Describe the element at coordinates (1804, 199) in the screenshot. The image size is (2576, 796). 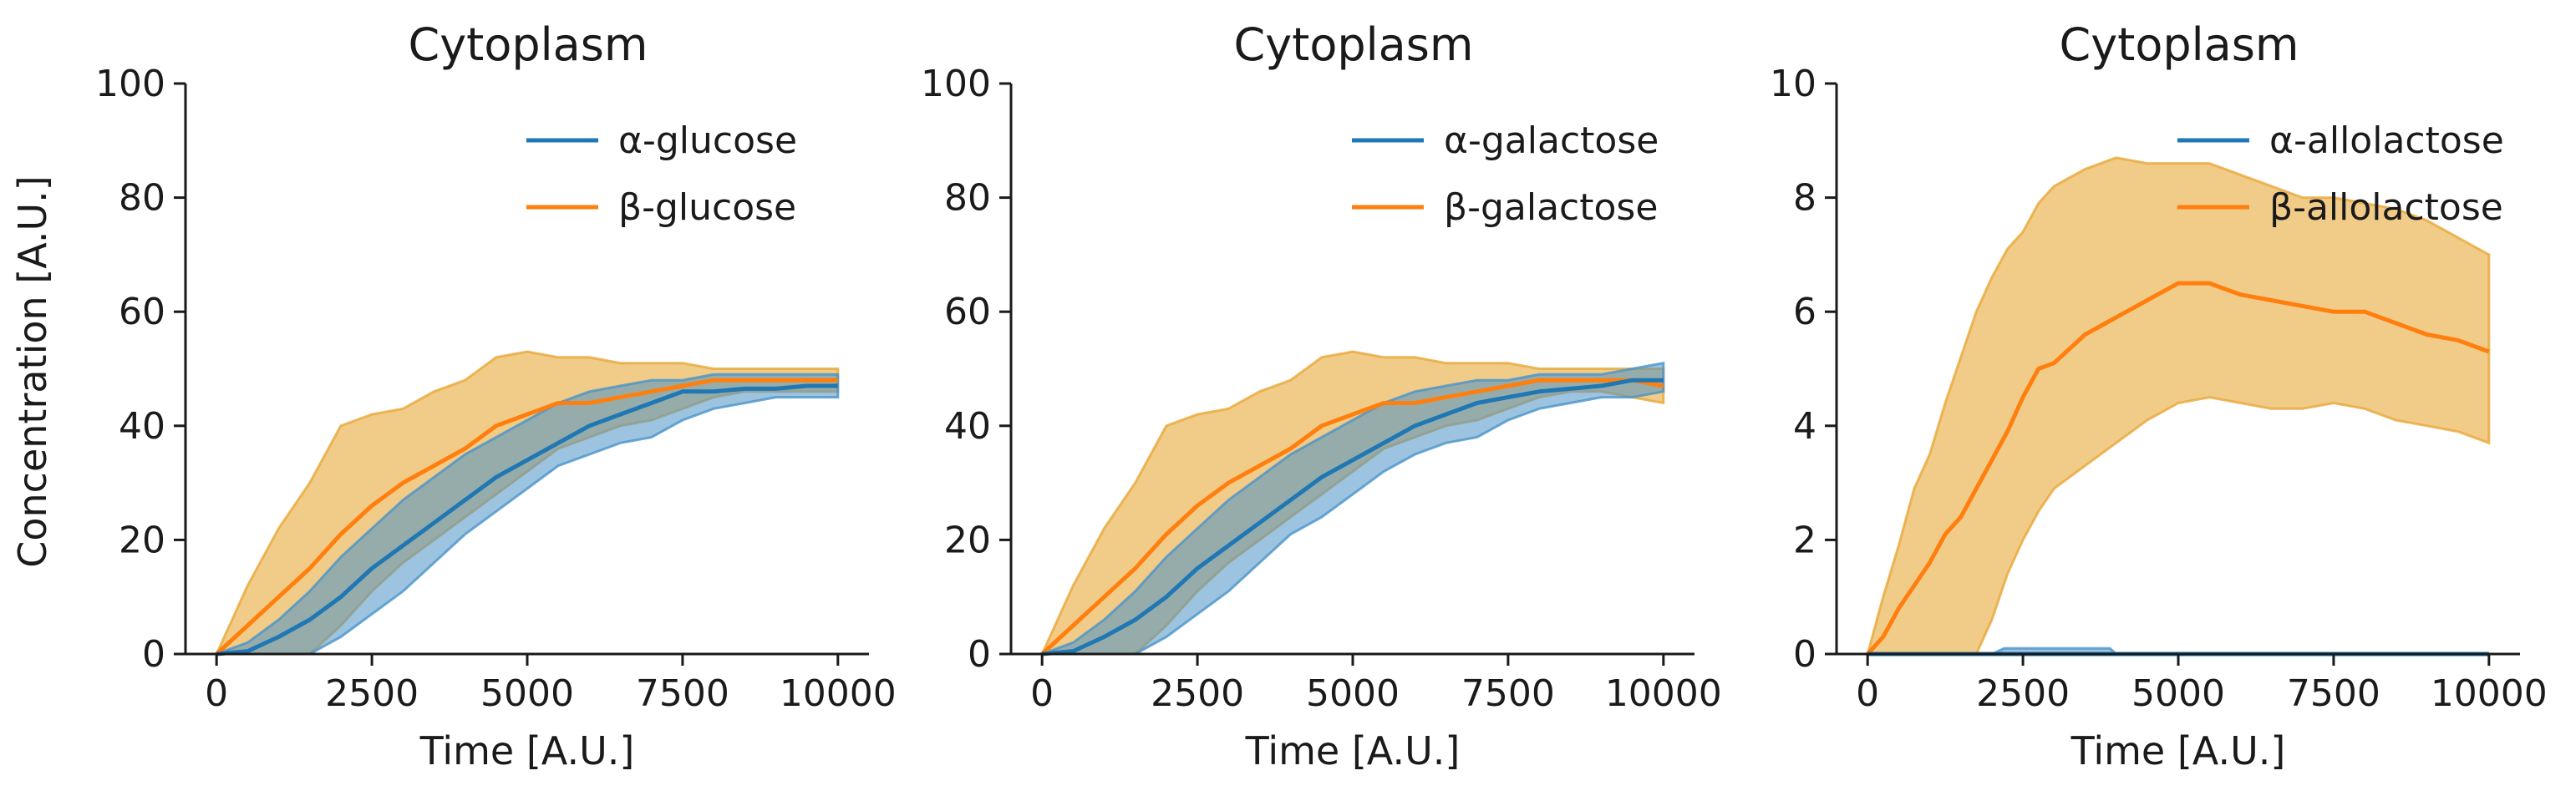
I see `y-tick-label: 8` at that location.